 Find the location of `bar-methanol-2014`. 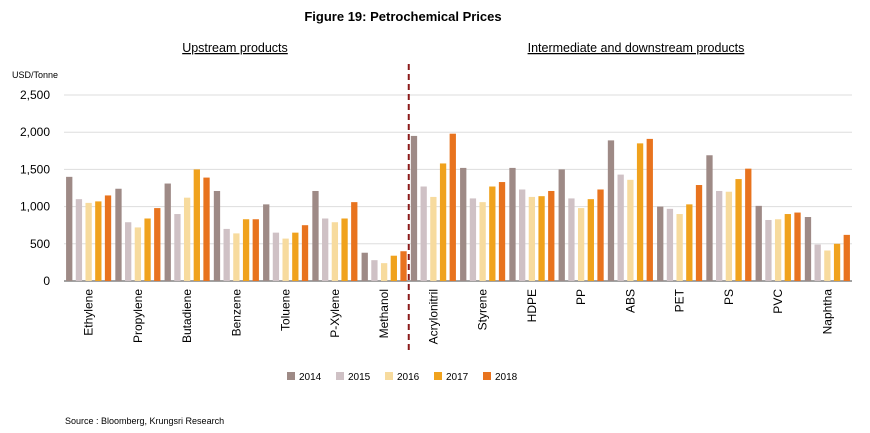

bar-methanol-2014 is located at coordinates (364, 266).